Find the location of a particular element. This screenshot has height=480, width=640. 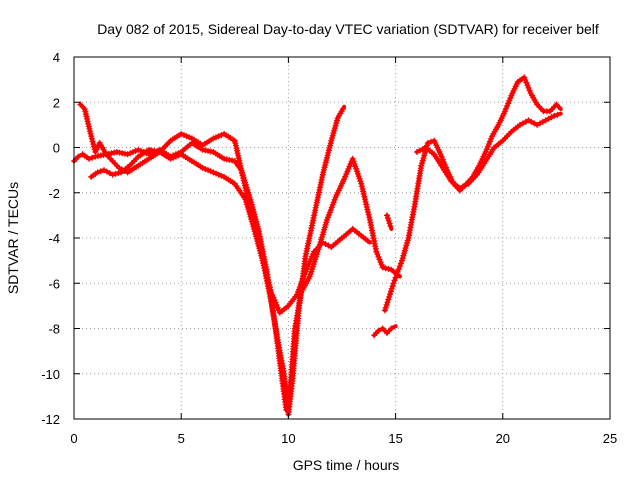

y-tick-label: 2 is located at coordinates (56, 102).